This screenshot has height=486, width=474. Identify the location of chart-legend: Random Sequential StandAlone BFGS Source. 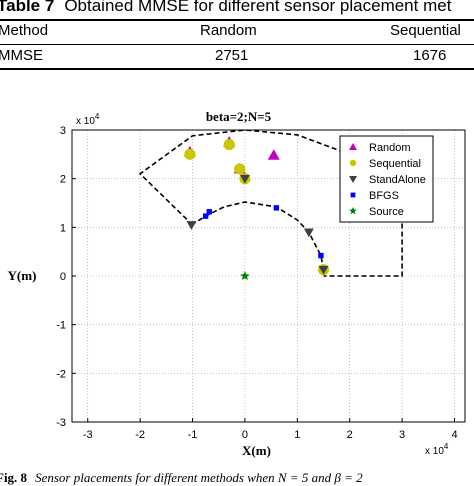
(386, 179).